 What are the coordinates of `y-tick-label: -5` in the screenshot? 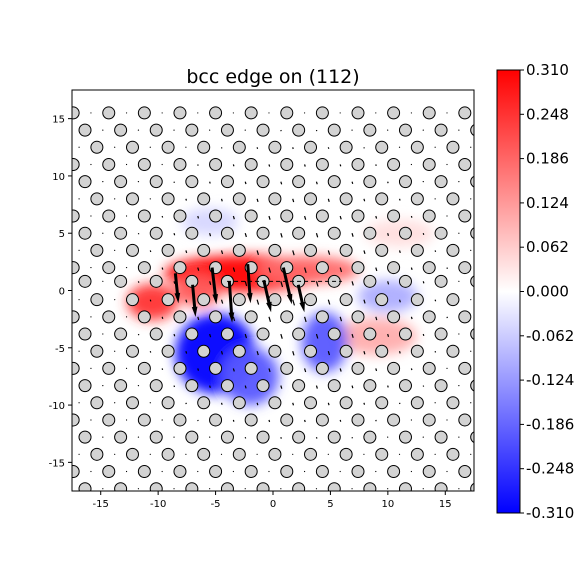 It's located at (60, 349).